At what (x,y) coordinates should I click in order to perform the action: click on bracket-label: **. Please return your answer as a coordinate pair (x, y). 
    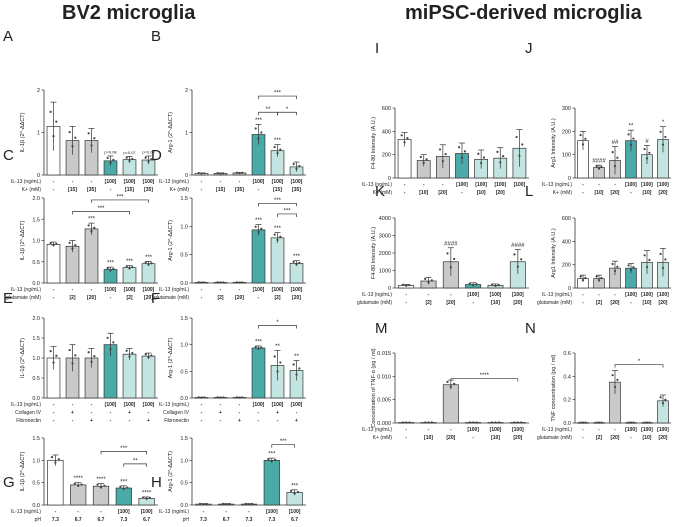
    Looking at the image, I should click on (268, 110).